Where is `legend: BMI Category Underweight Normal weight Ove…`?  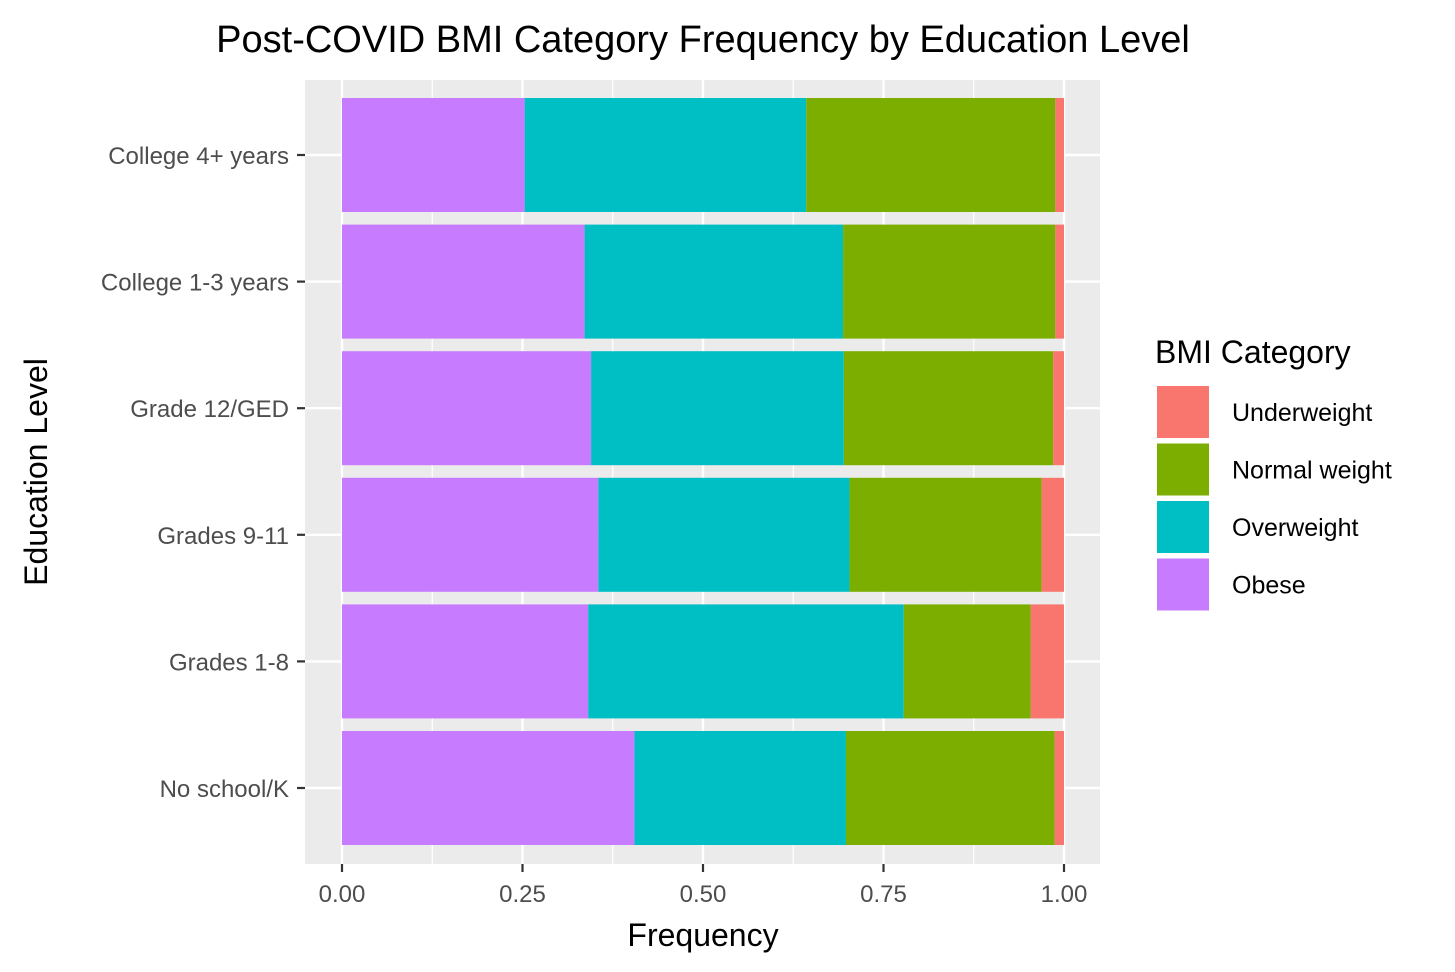 legend: BMI Category Underweight Normal weight Ove… is located at coordinates (1273, 473).